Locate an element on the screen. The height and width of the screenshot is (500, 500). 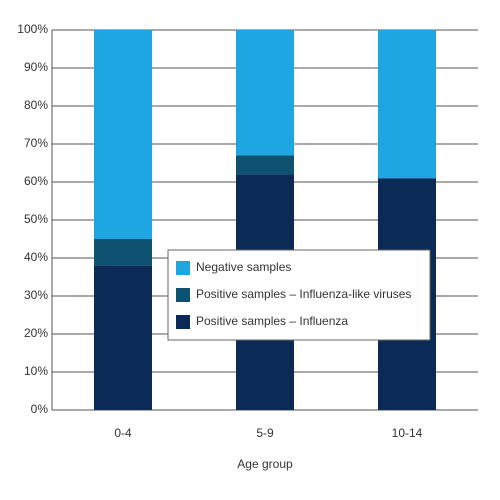
x-axis-label: Age group is located at coordinates (265, 464).